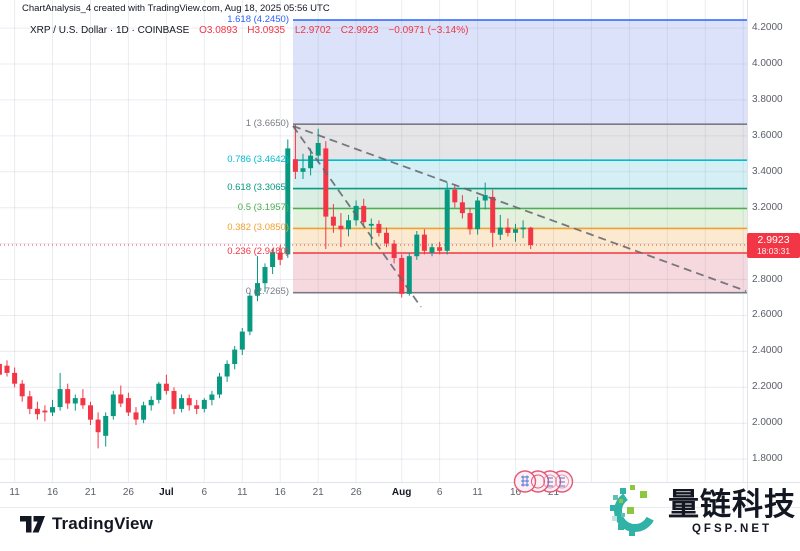  What do you see at coordinates (773, 250) in the screenshot?
I see `bar-countdown: 18:03:31` at bounding box center [773, 250].